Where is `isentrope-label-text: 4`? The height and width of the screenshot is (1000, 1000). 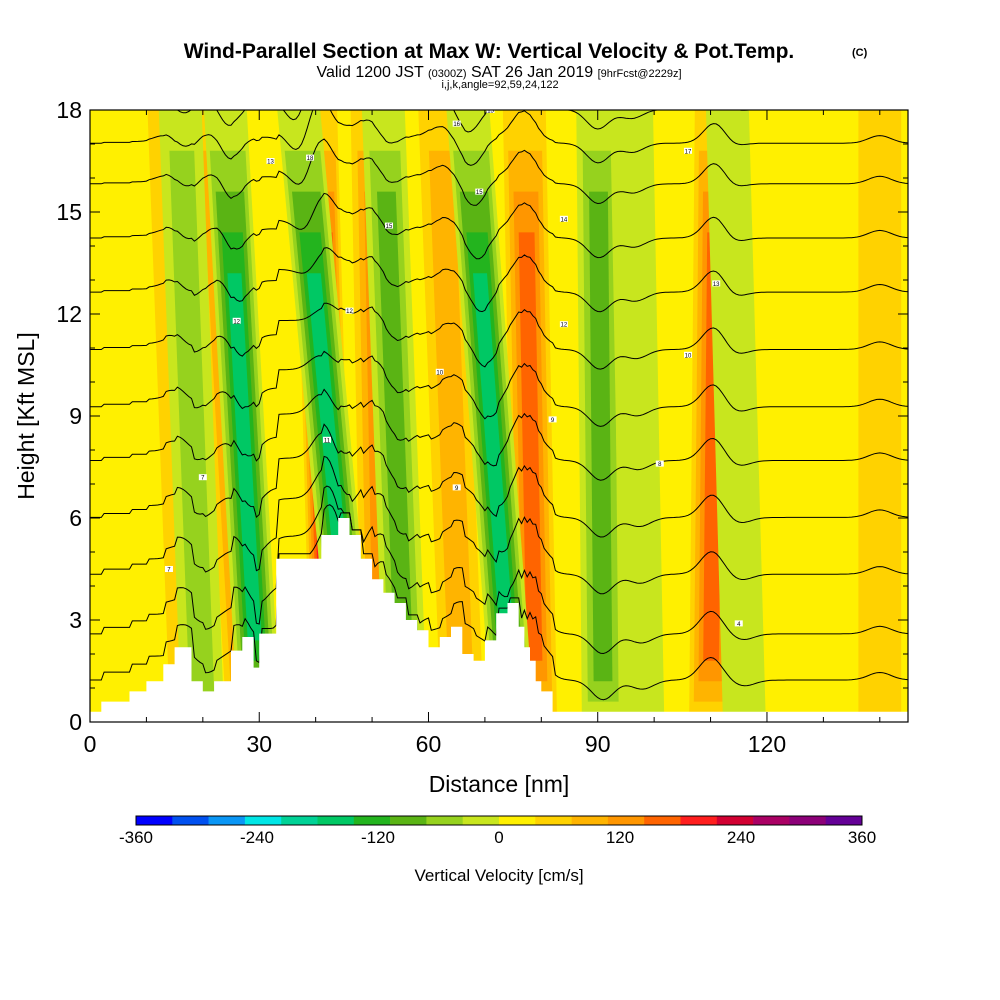
isentrope-label-text: 4 is located at coordinates (739, 625).